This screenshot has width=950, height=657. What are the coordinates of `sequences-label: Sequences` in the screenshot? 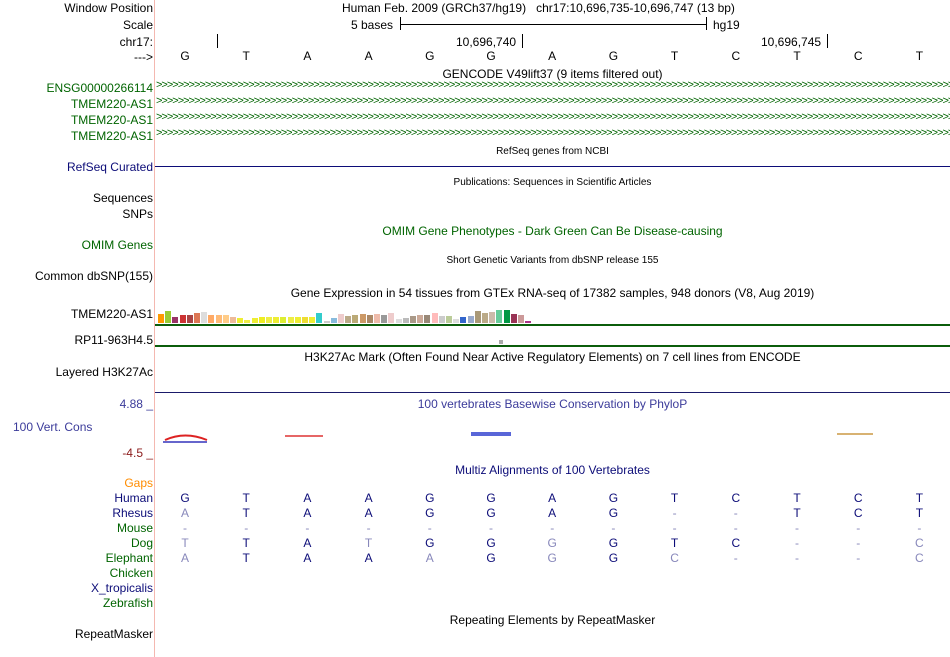 It's located at (122, 198).